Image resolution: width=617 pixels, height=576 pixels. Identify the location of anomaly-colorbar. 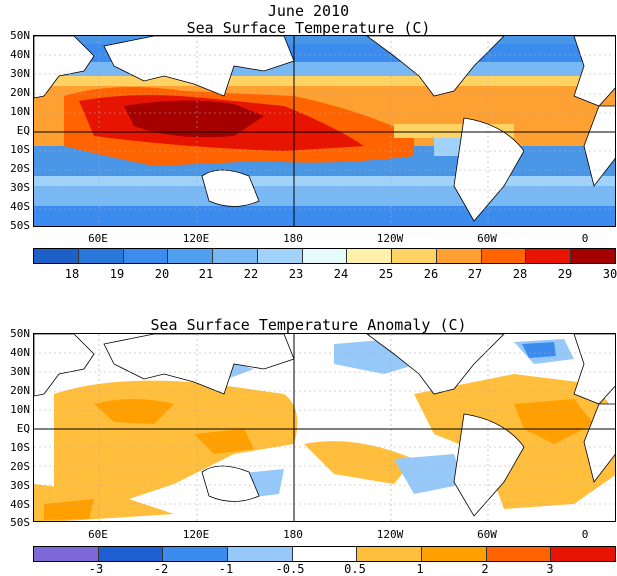
(324, 554).